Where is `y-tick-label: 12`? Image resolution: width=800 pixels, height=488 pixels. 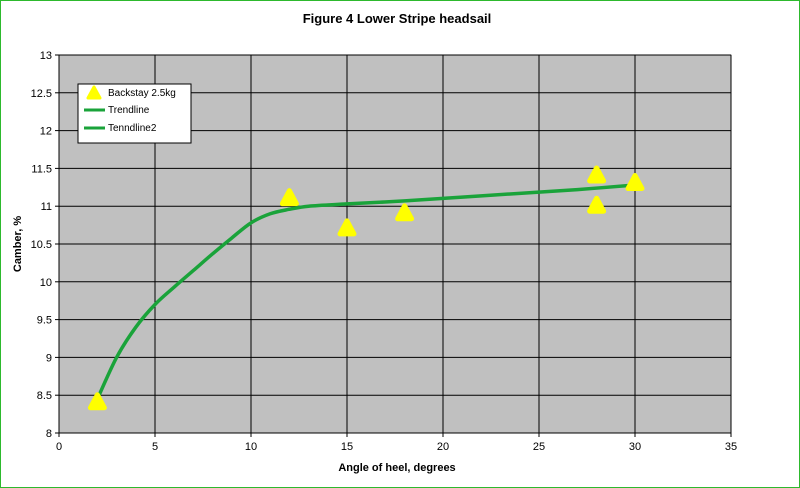 y-tick-label: 12 is located at coordinates (46, 132).